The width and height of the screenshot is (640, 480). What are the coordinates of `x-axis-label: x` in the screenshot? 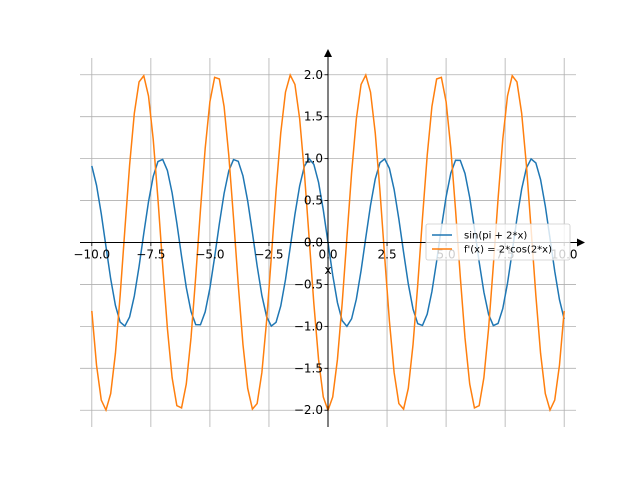 It's located at (327, 270).